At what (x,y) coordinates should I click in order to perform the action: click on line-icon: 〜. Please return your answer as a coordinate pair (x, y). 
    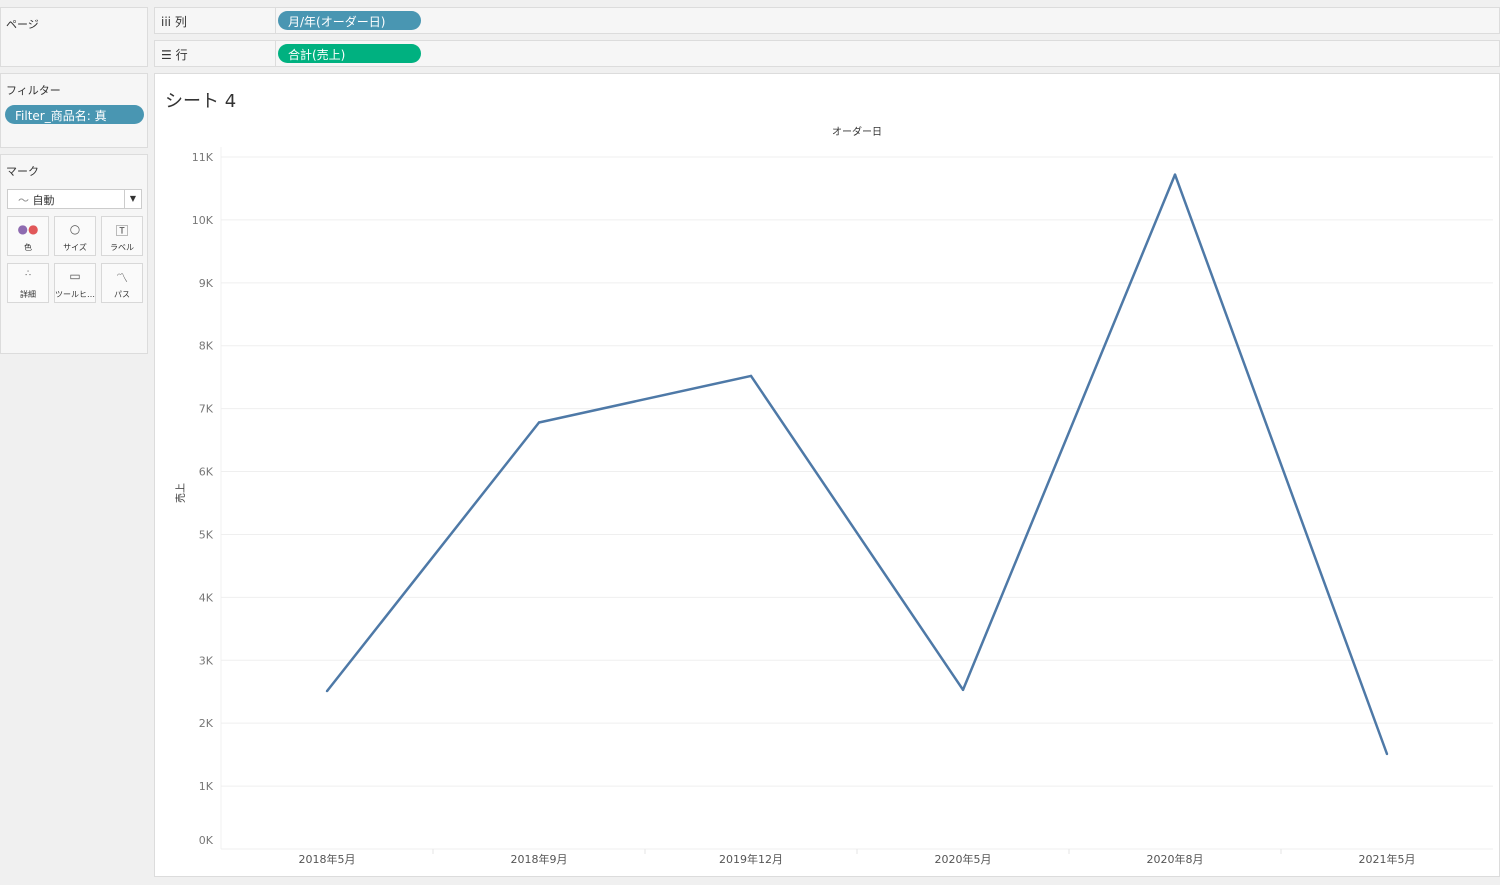
    Looking at the image, I should click on (23, 200).